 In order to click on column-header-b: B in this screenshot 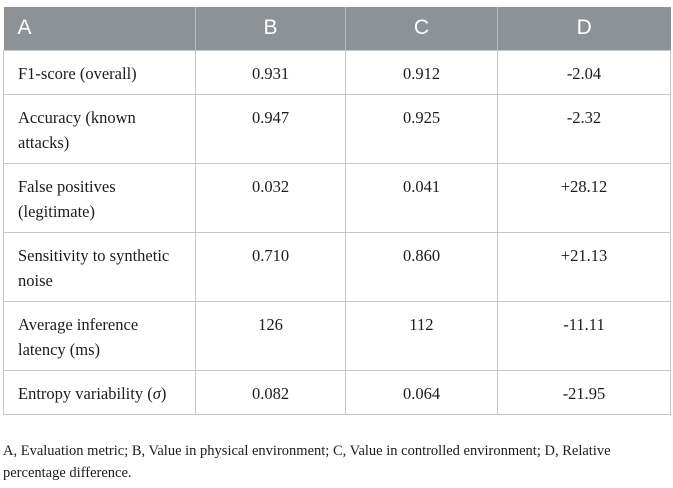, I will do `click(270, 28)`.